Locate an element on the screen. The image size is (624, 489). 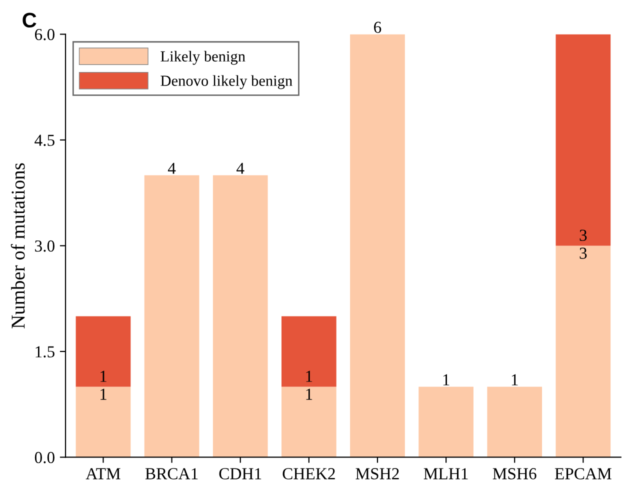
y-tick-label: 6.0 is located at coordinates (44, 34).